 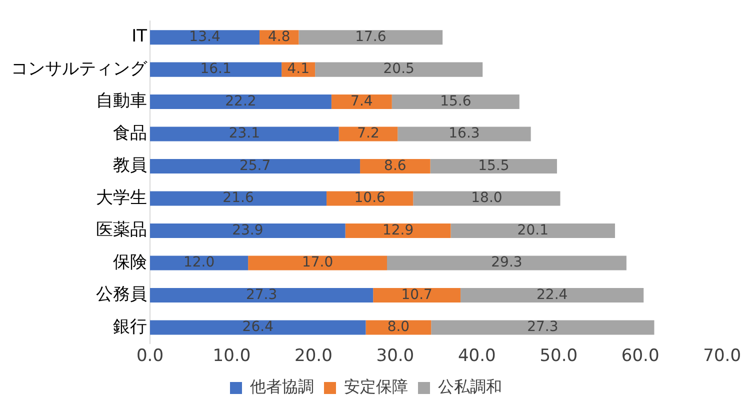 I want to click on data-label: 4.1, so click(x=298, y=69).